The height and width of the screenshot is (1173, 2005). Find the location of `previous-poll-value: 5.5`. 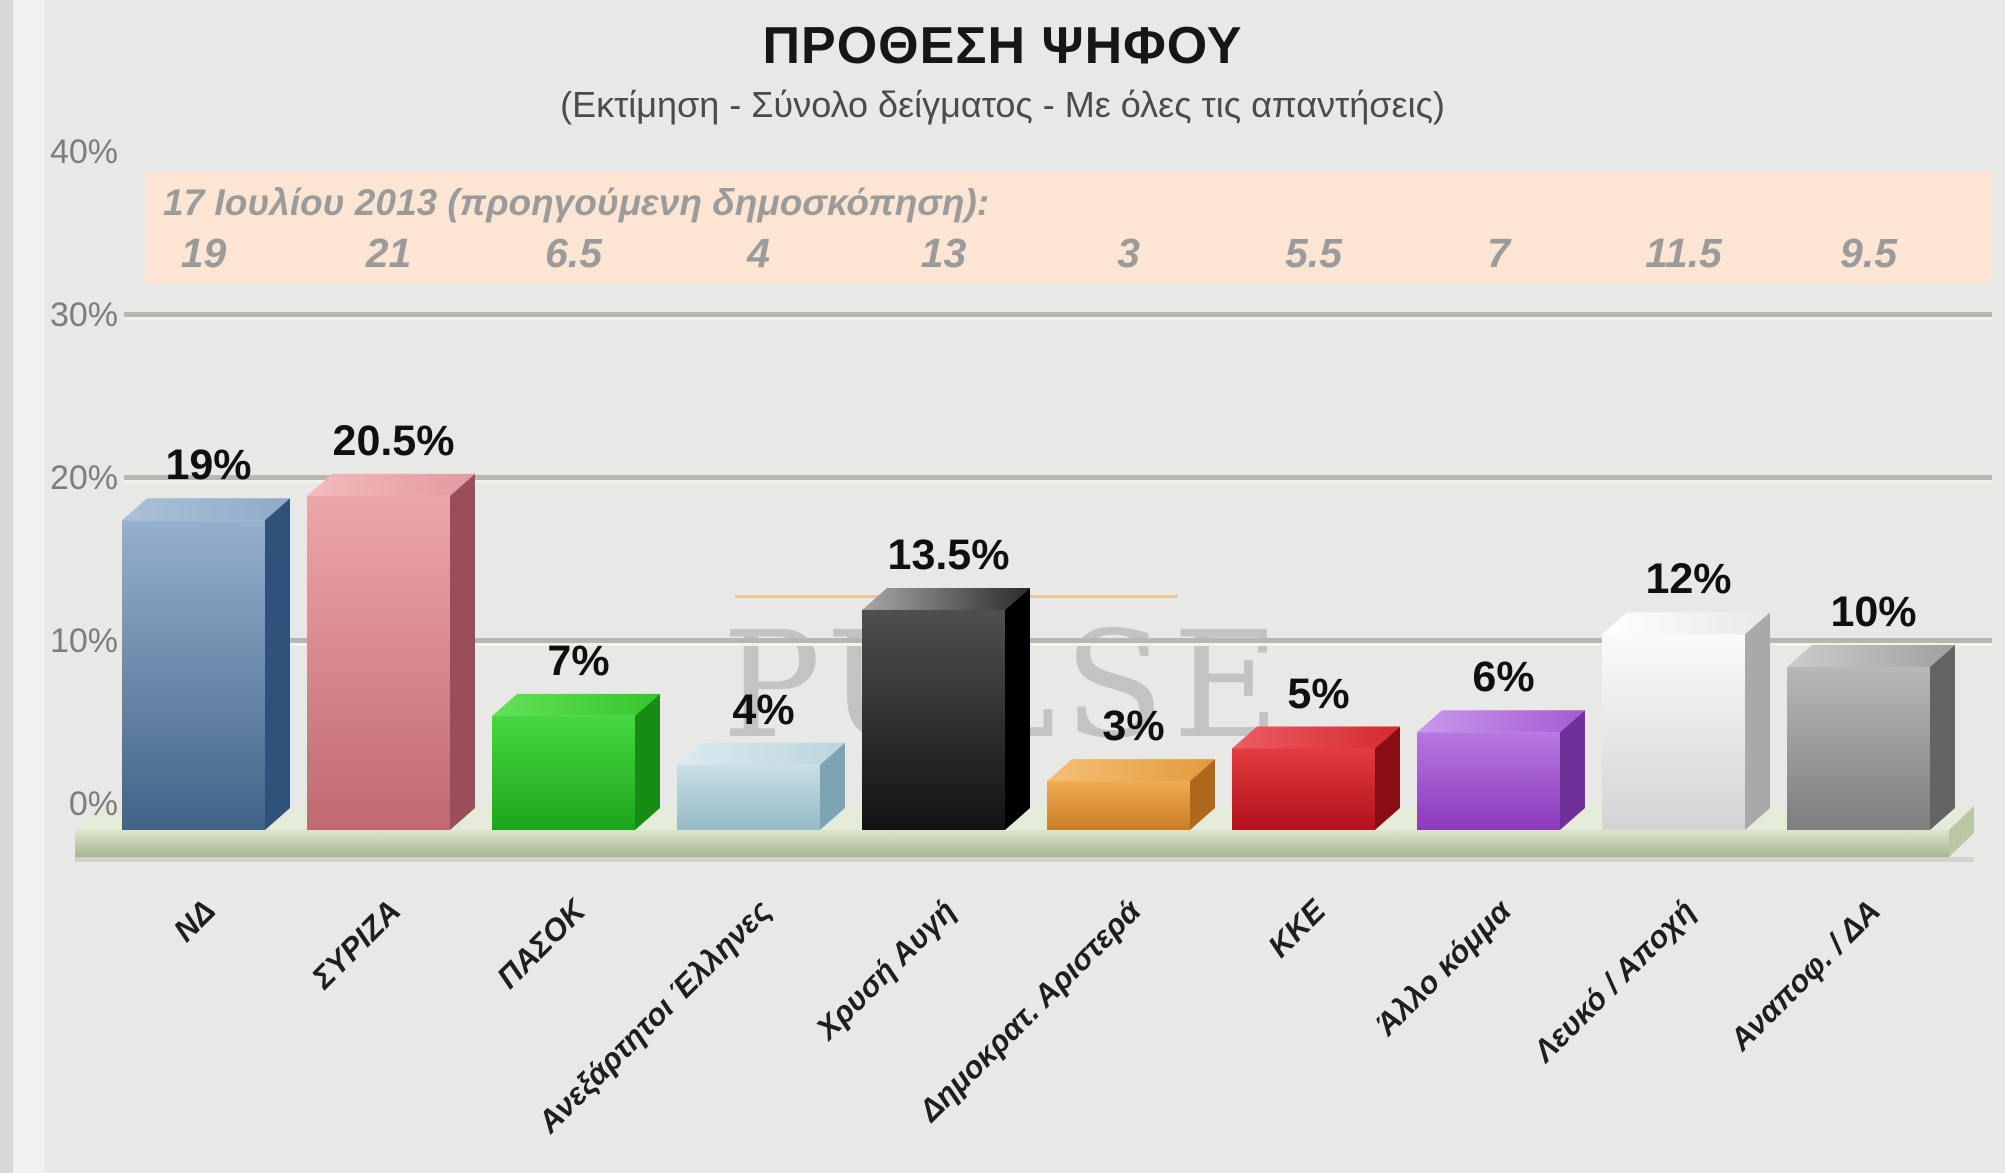

previous-poll-value: 5.5 is located at coordinates (1313, 253).